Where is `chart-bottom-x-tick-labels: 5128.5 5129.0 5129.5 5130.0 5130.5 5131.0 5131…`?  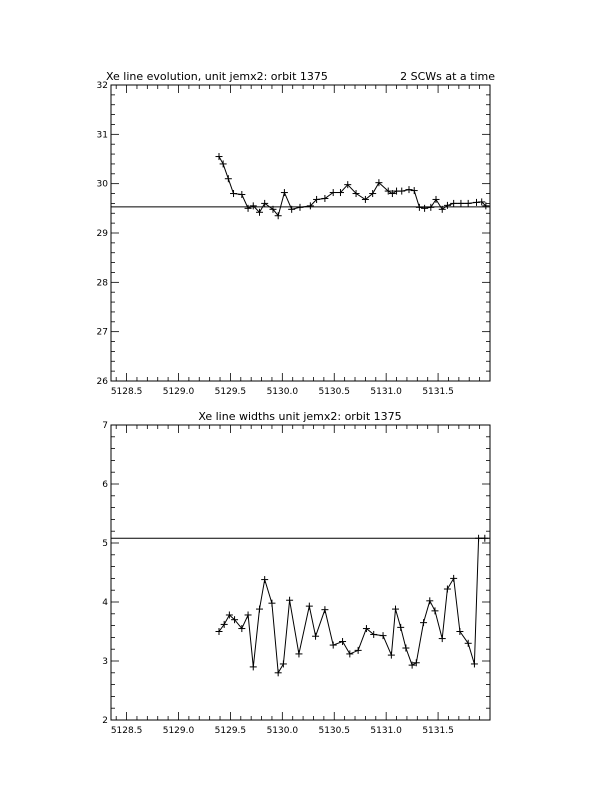
chart-bottom-x-tick-labels: 5128.5 5129.0 5129.5 5130.0 5130.5 5131.0 5131… is located at coordinates (282, 731).